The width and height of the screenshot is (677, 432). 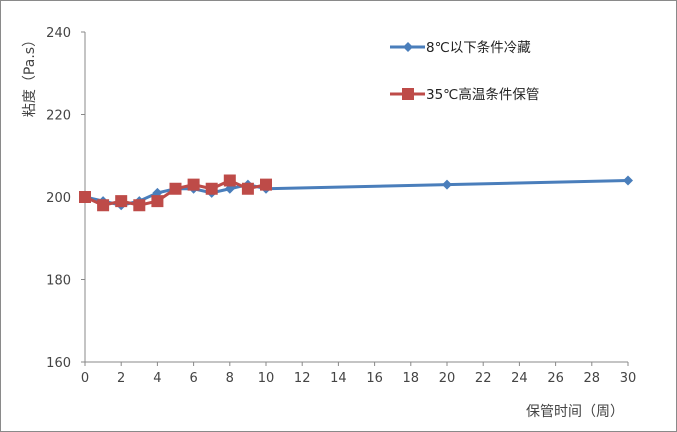 I want to click on x-tick-label: 6, so click(x=193, y=378).